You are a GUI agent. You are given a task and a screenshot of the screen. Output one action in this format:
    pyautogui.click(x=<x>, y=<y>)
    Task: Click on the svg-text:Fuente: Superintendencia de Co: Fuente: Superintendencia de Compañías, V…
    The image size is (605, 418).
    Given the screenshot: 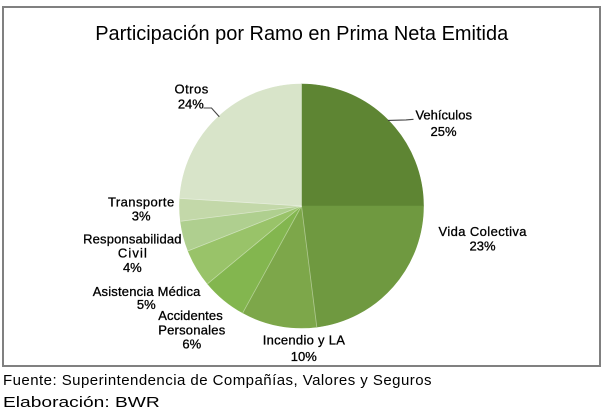 What is the action you would take?
    pyautogui.click(x=217, y=380)
    